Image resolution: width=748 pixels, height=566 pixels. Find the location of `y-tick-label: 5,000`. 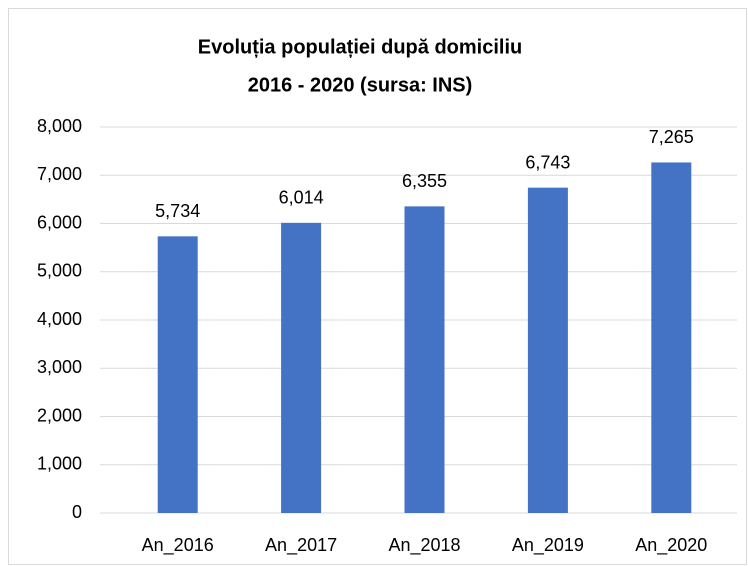

y-tick-label: 5,000 is located at coordinates (59, 271).